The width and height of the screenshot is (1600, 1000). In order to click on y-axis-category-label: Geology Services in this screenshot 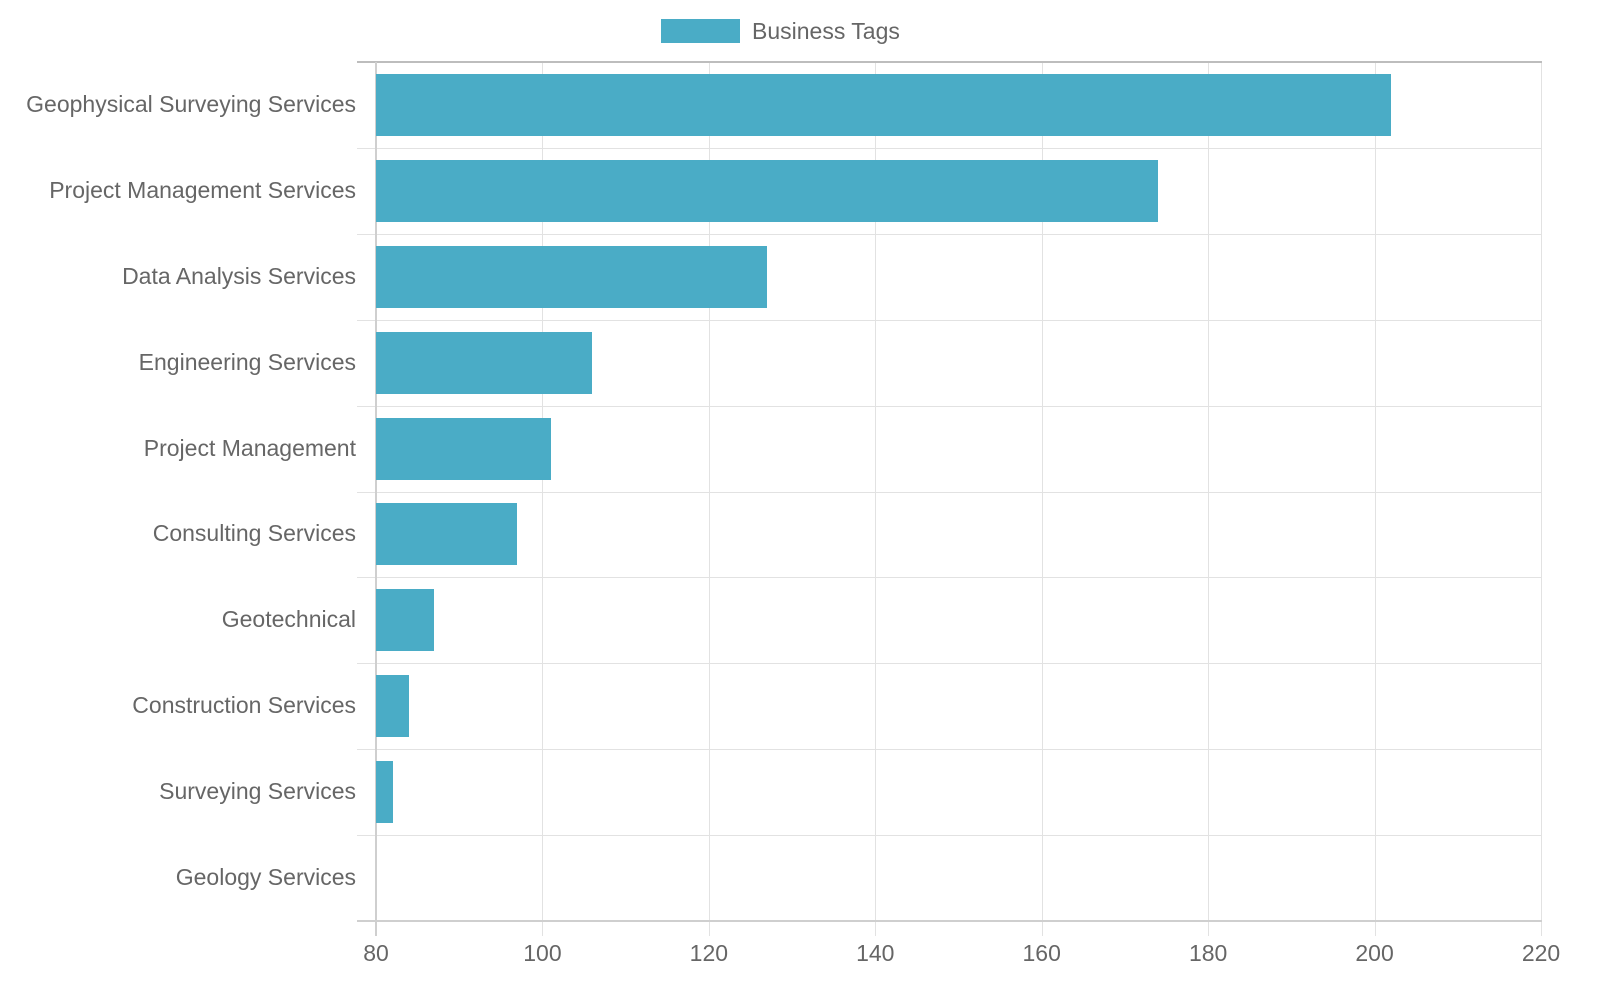, I will do `click(265, 877)`.